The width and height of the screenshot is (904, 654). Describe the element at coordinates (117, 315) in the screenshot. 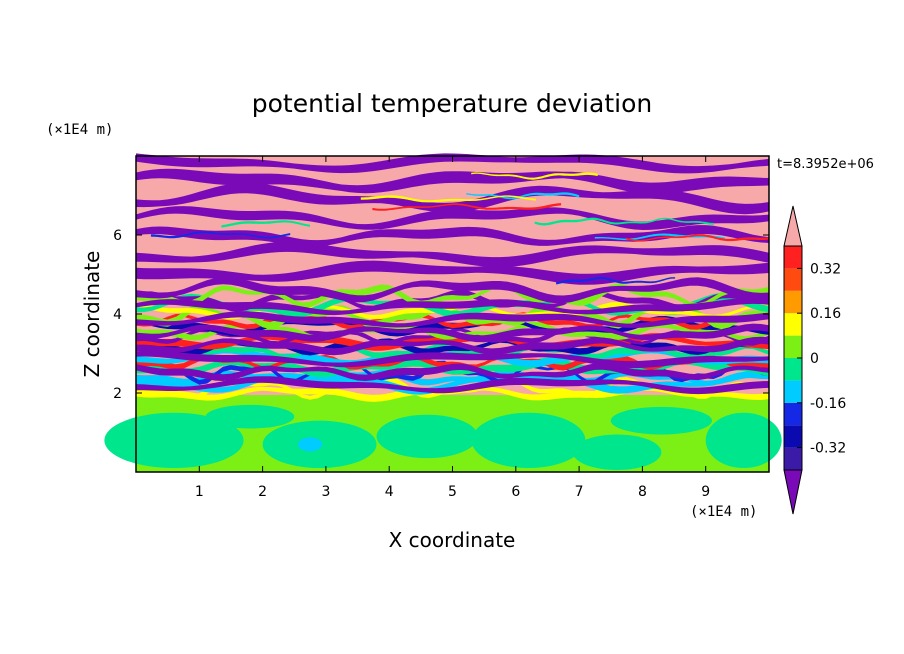

I see `y-tick-label: 4` at that location.